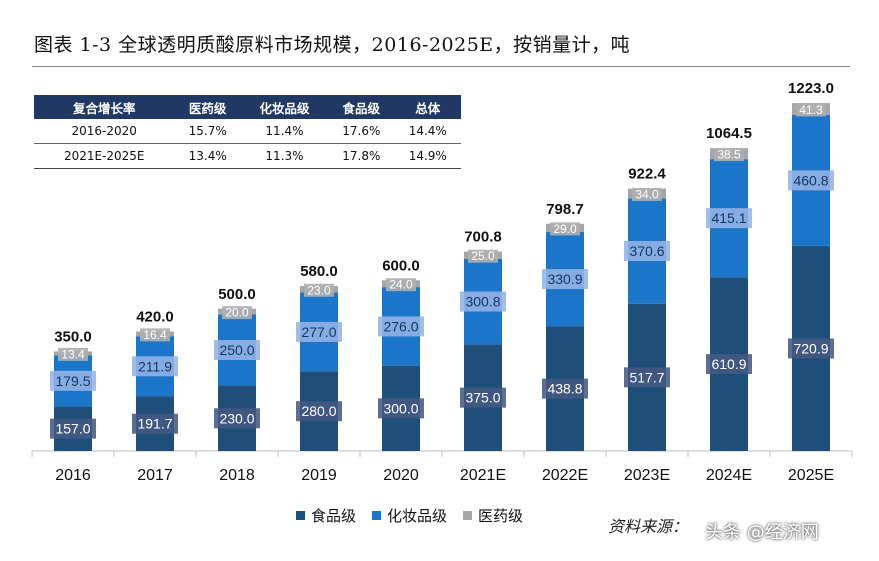  What do you see at coordinates (648, 526) in the screenshot?
I see `source-note: 资料来源：` at bounding box center [648, 526].